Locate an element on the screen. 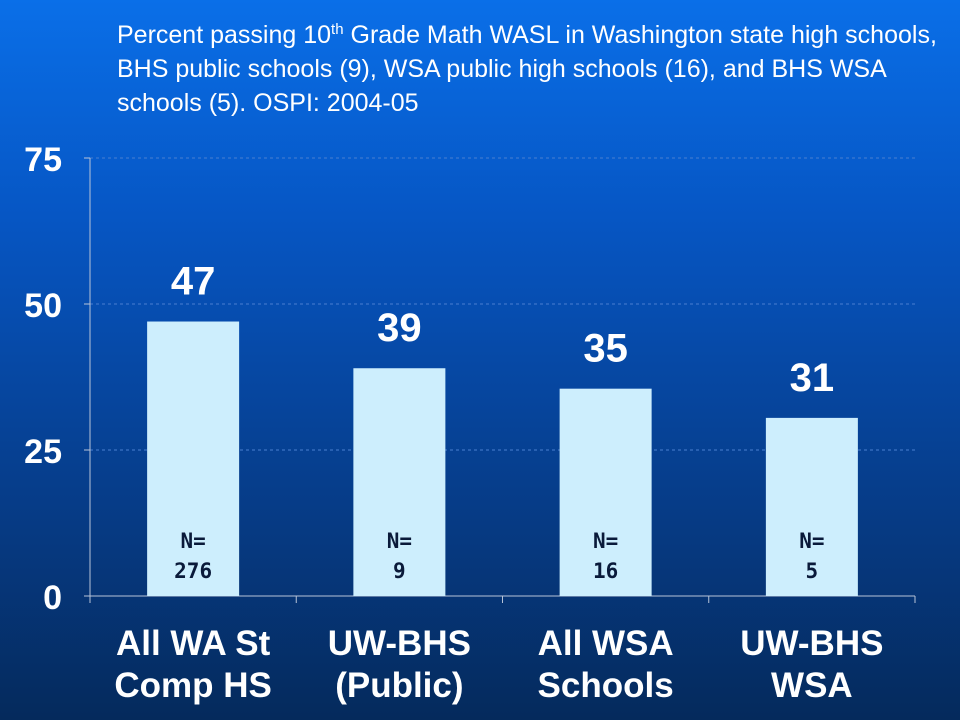 Image resolution: width=960 pixels, height=720 pixels. category-label: Comp HS is located at coordinates (193, 685).